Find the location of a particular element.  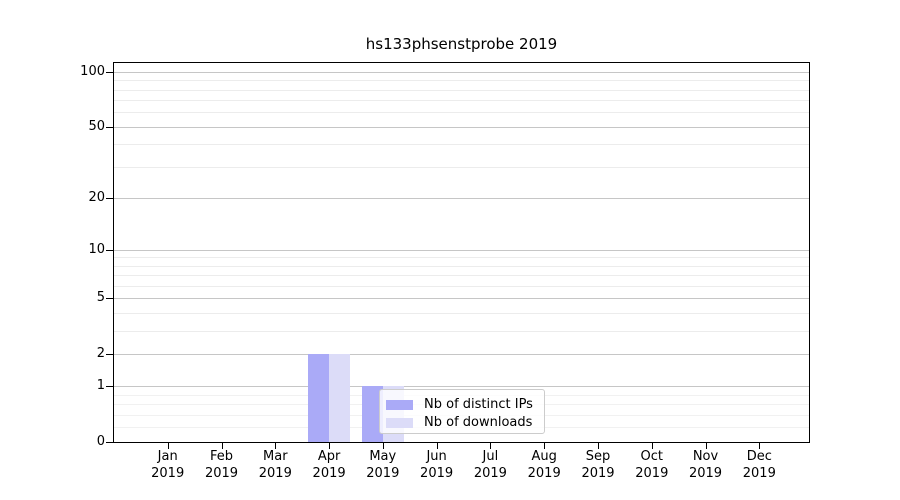

x-axis-tick-label: Sep 2019 is located at coordinates (598, 465).